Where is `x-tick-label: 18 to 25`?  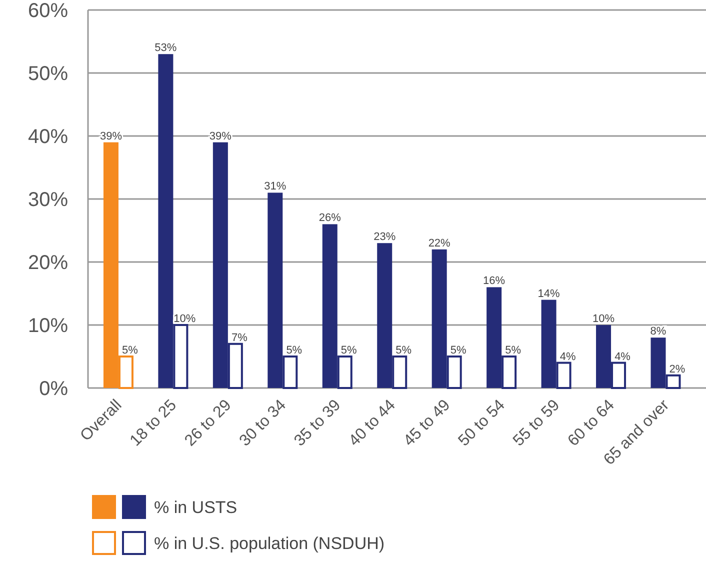 x-tick-label: 18 to 25 is located at coordinates (153, 423).